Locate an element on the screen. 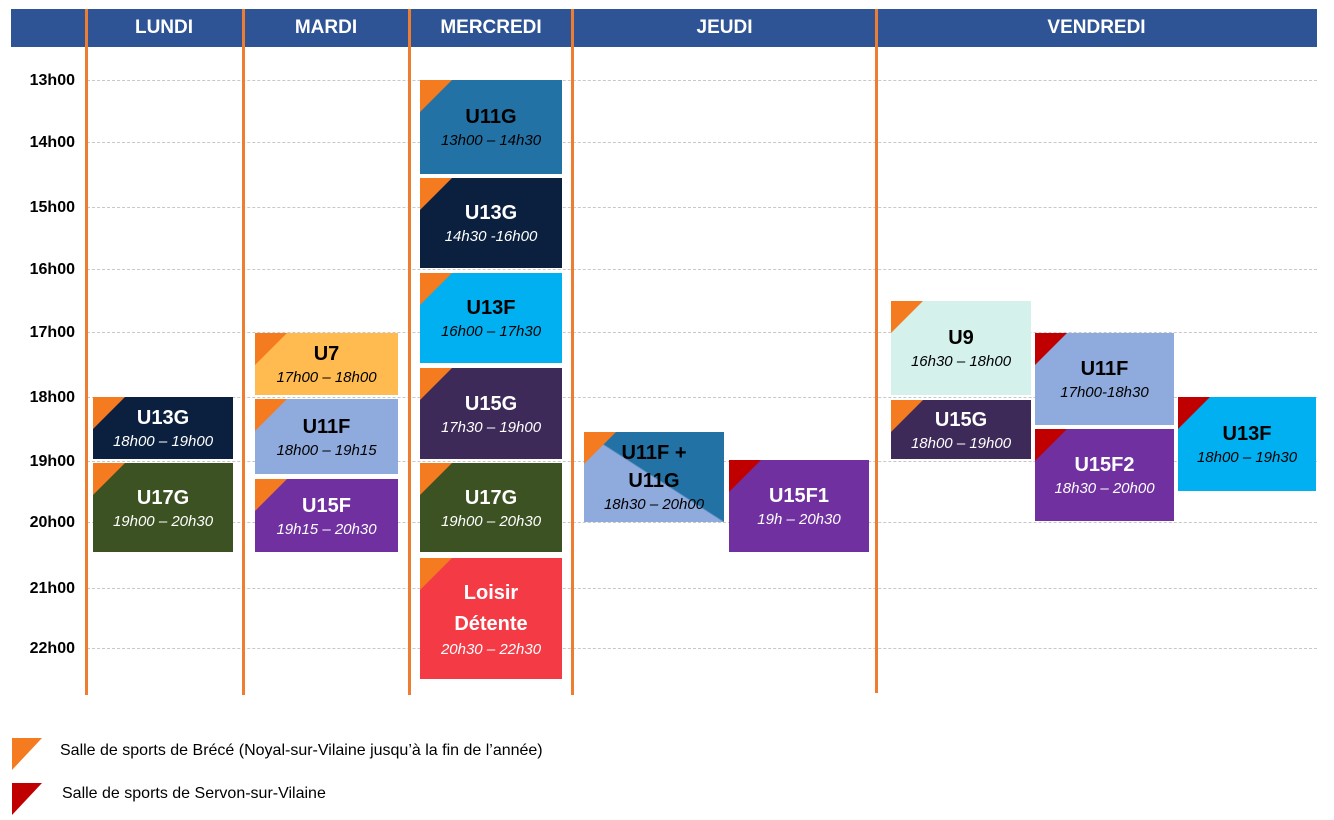 This screenshot has height=820, width=1334. session-time: 16h00 – 17h30 is located at coordinates (491, 331).